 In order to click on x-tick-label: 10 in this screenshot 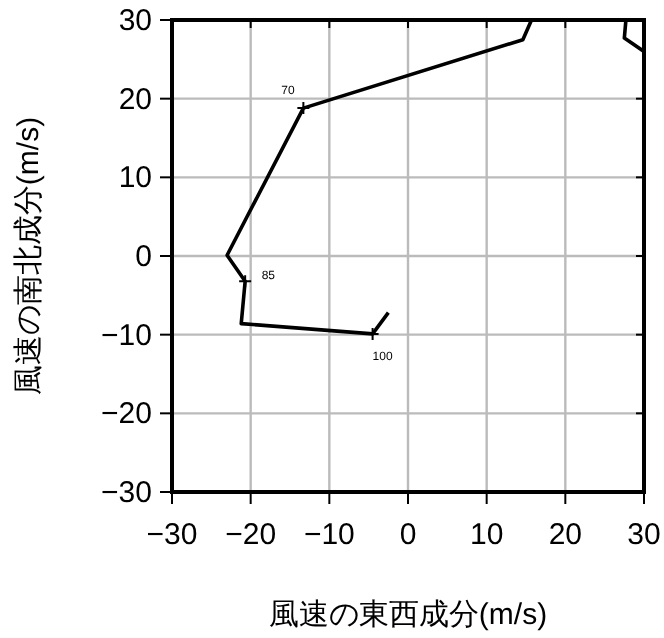, I will do `click(486, 535)`.